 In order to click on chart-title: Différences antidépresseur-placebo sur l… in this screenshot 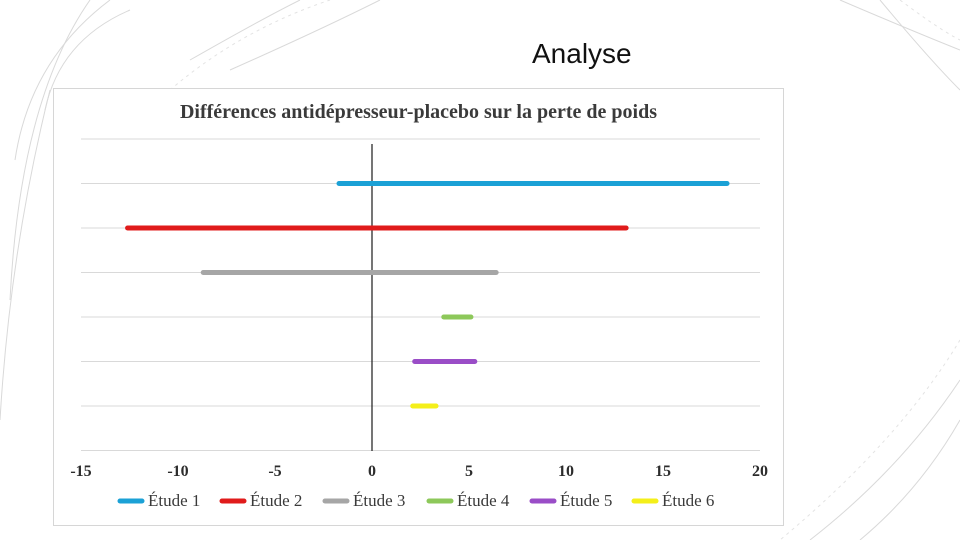, I will do `click(418, 112)`.